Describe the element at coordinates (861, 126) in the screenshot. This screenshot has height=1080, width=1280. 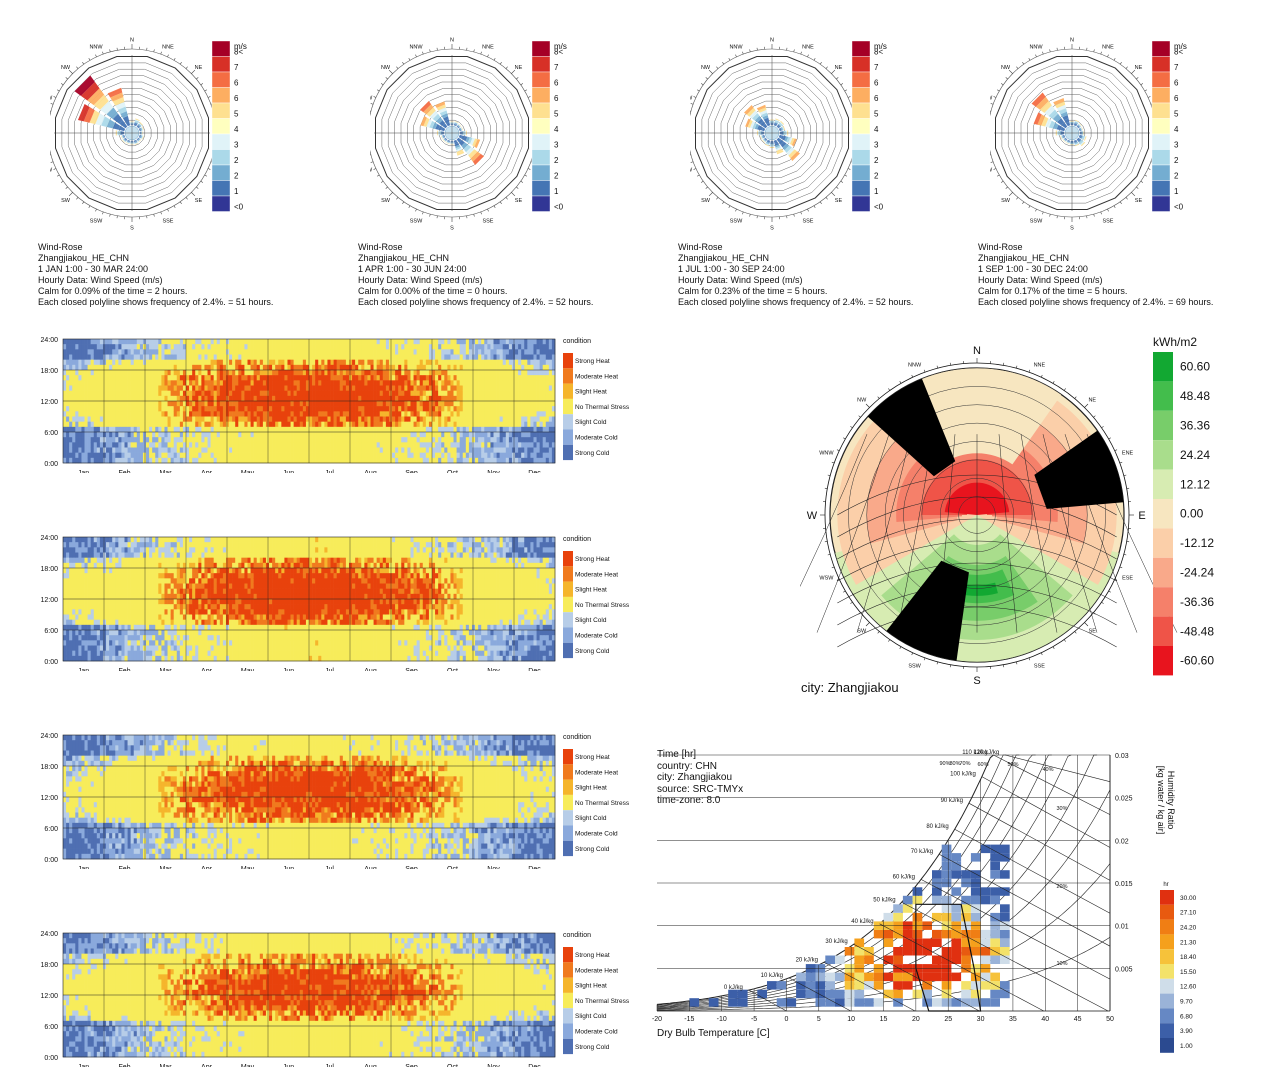
I see `wind-legend-swatch` at that location.